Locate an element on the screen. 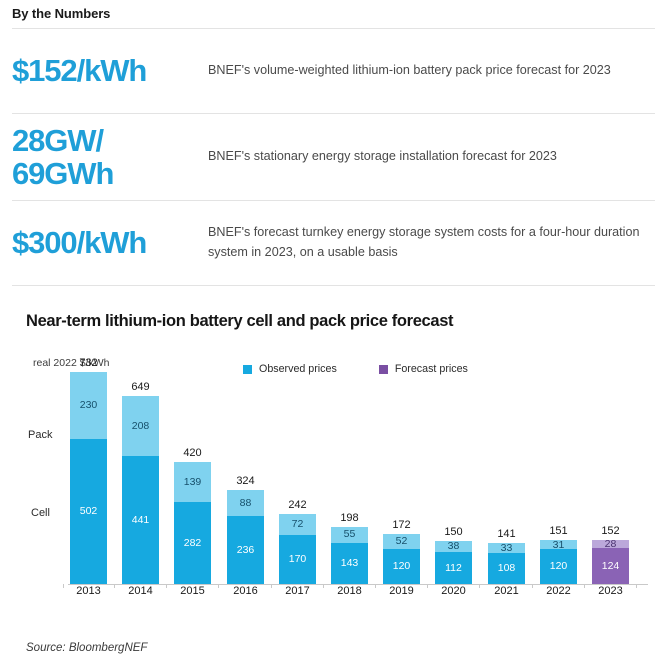  stat-value-line: $152/kWh is located at coordinates (79, 71).